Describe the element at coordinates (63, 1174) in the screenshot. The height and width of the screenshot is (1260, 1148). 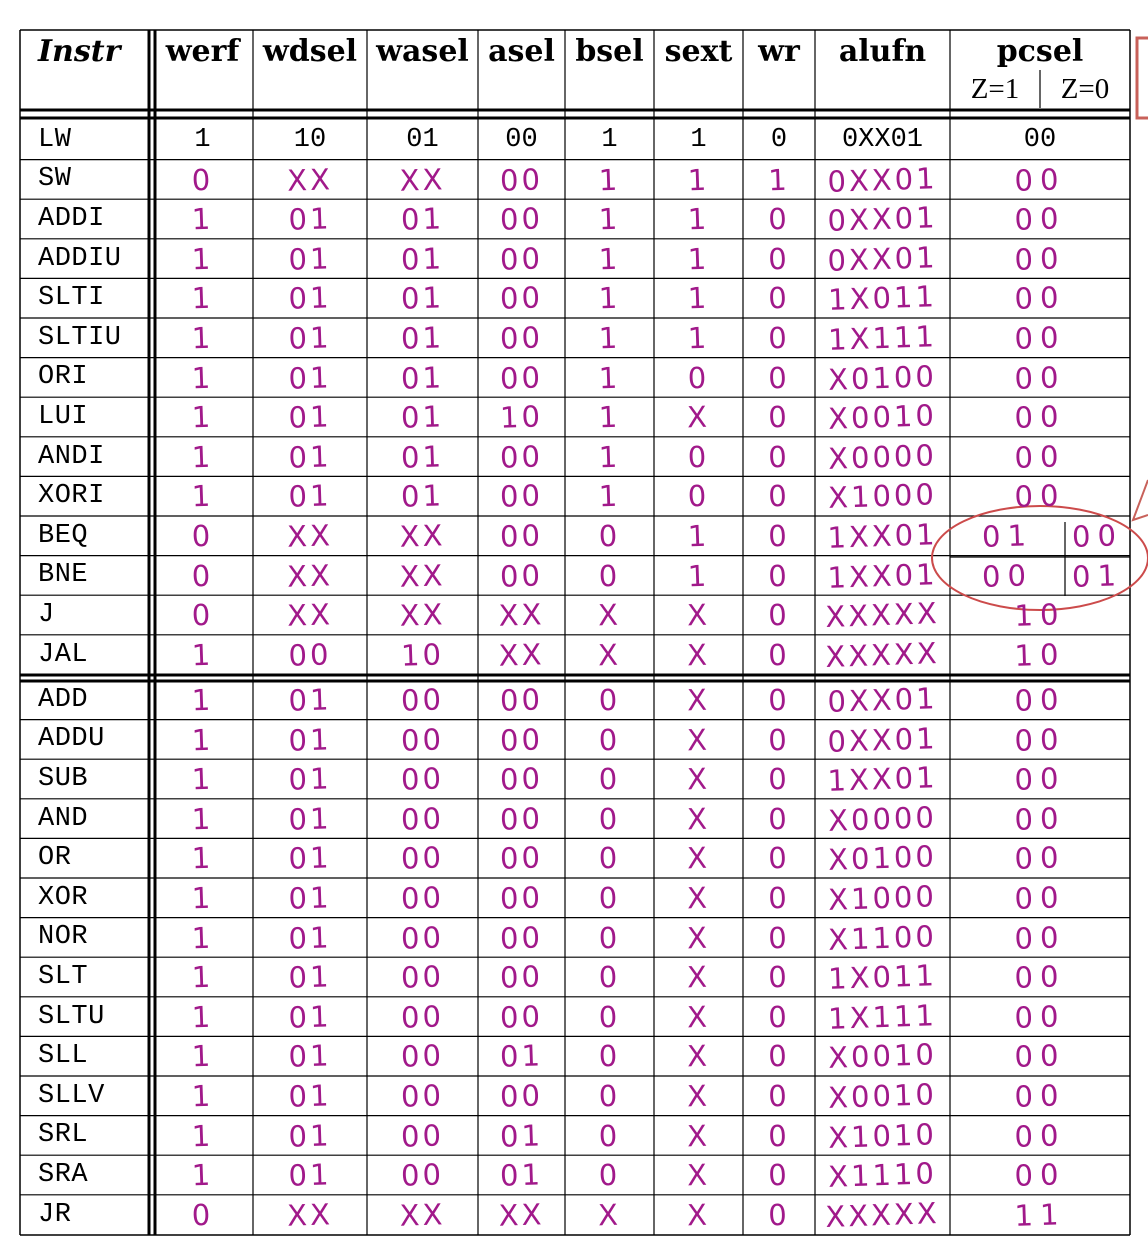
I see `instr-label: SRA` at that location.